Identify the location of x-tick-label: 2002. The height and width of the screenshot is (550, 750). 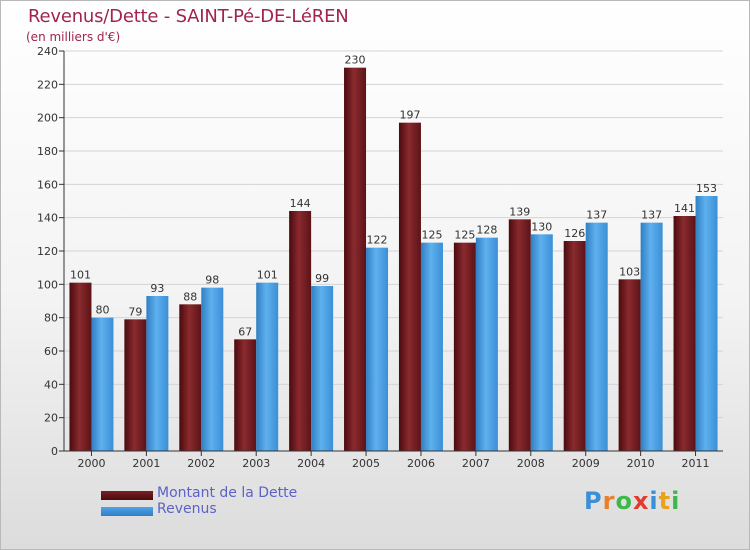
(201, 463).